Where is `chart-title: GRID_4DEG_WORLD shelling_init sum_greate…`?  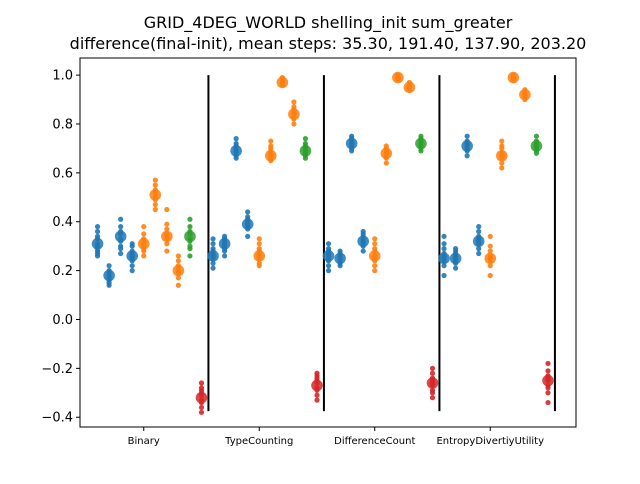 chart-title: GRID_4DEG_WORLD shelling_init sum_greate… is located at coordinates (328, 23).